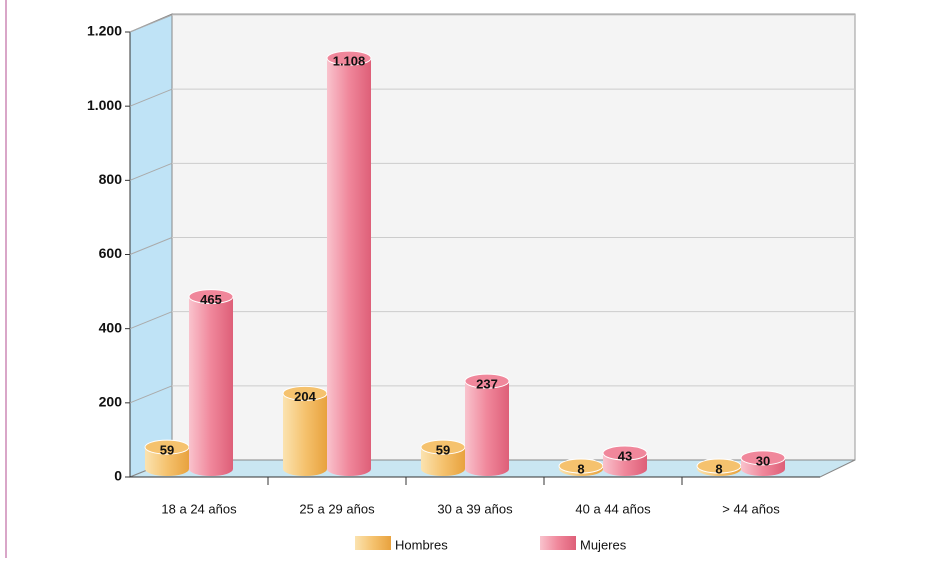  What do you see at coordinates (104, 31) in the screenshot?
I see `y-tick-label: 1.200` at bounding box center [104, 31].